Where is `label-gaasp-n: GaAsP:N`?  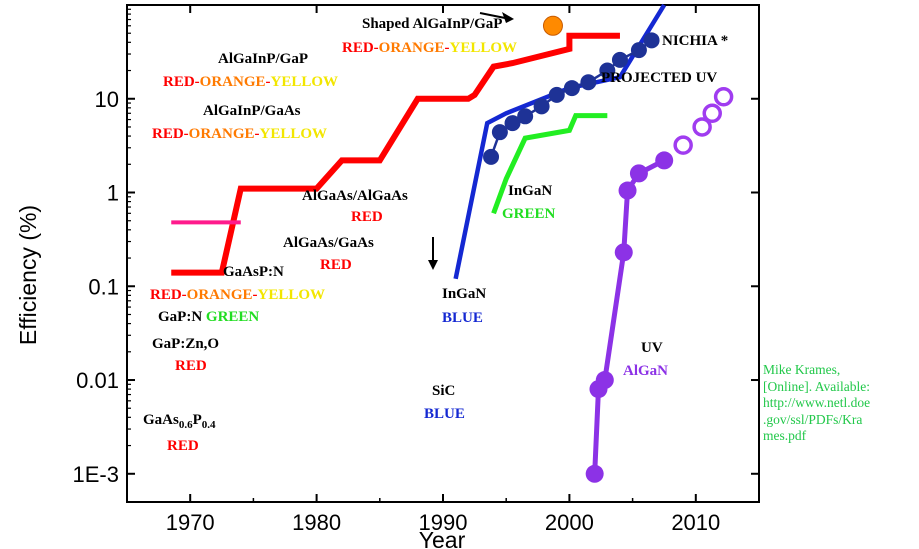
label-gaasp-n: GaAsP:N is located at coordinates (253, 272).